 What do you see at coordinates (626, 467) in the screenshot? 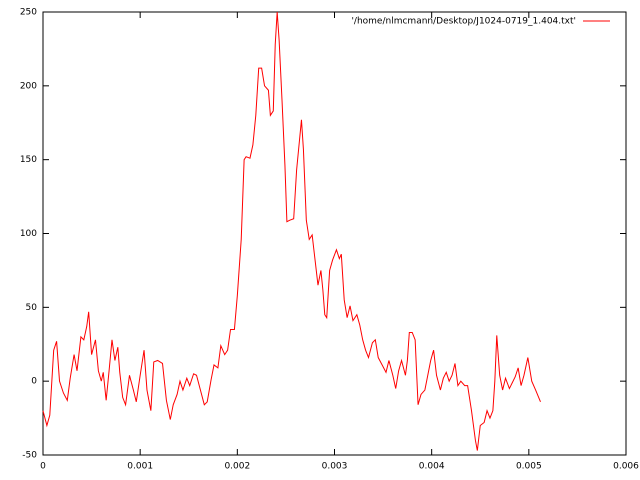
I see `x-tick-label: 0.006` at bounding box center [626, 467].